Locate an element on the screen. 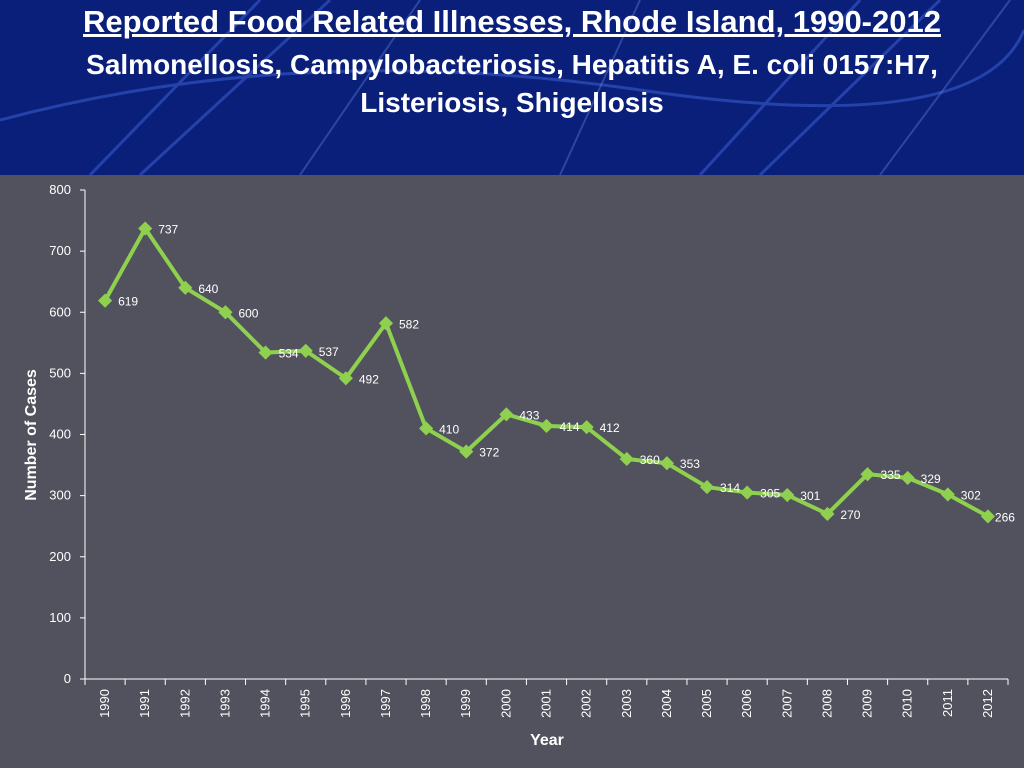 The height and width of the screenshot is (768, 1024). x-tick-label: 1997 is located at coordinates (385, 703).